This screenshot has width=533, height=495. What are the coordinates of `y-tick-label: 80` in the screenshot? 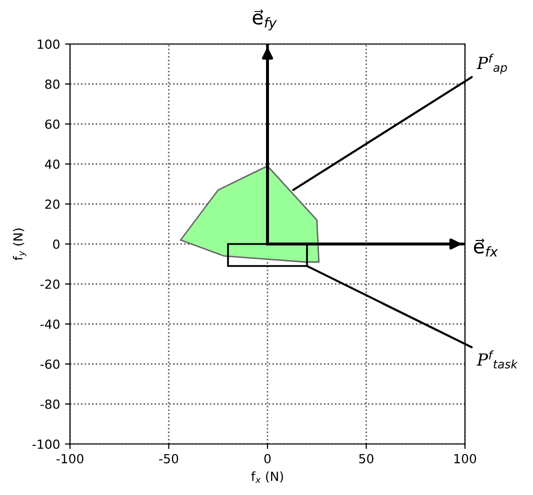 It's located at (52, 84).